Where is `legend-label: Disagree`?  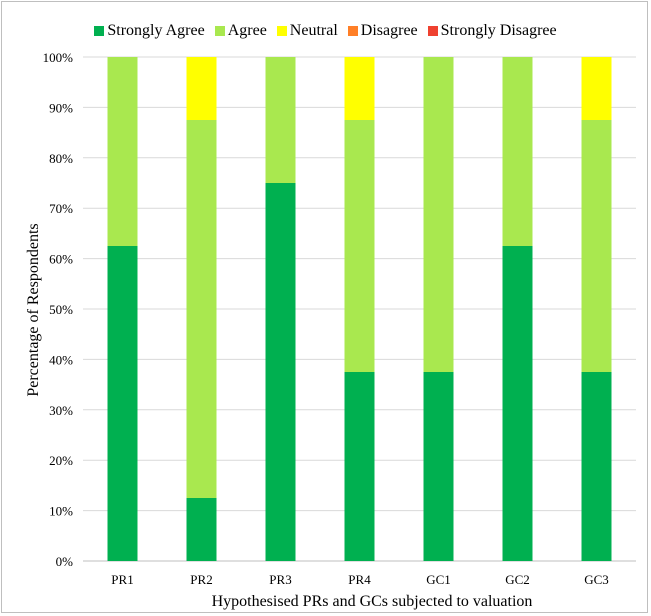
legend-label: Disagree is located at coordinates (389, 30).